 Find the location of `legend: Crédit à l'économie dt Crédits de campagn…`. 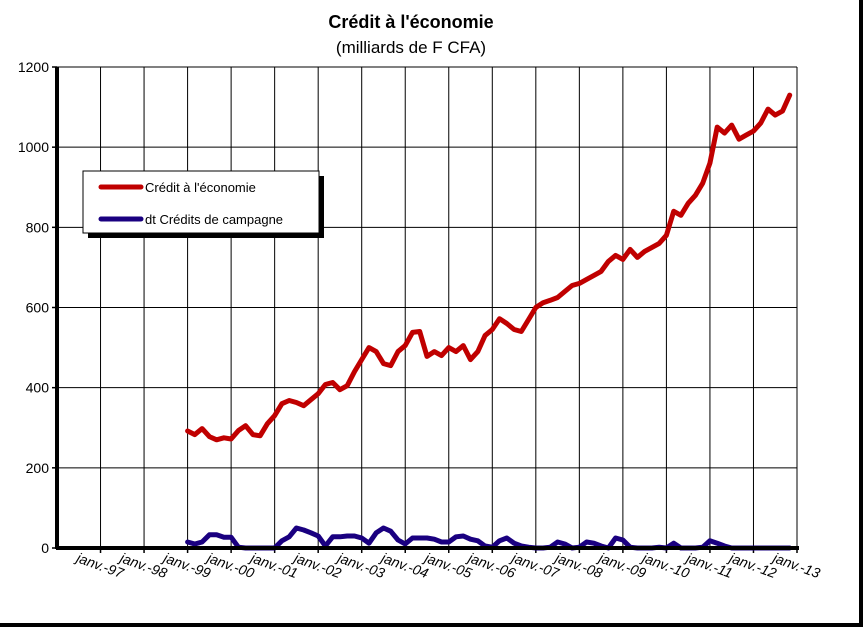

legend: Crédit à l'économie dt Crédits de campagn… is located at coordinates (203, 204).